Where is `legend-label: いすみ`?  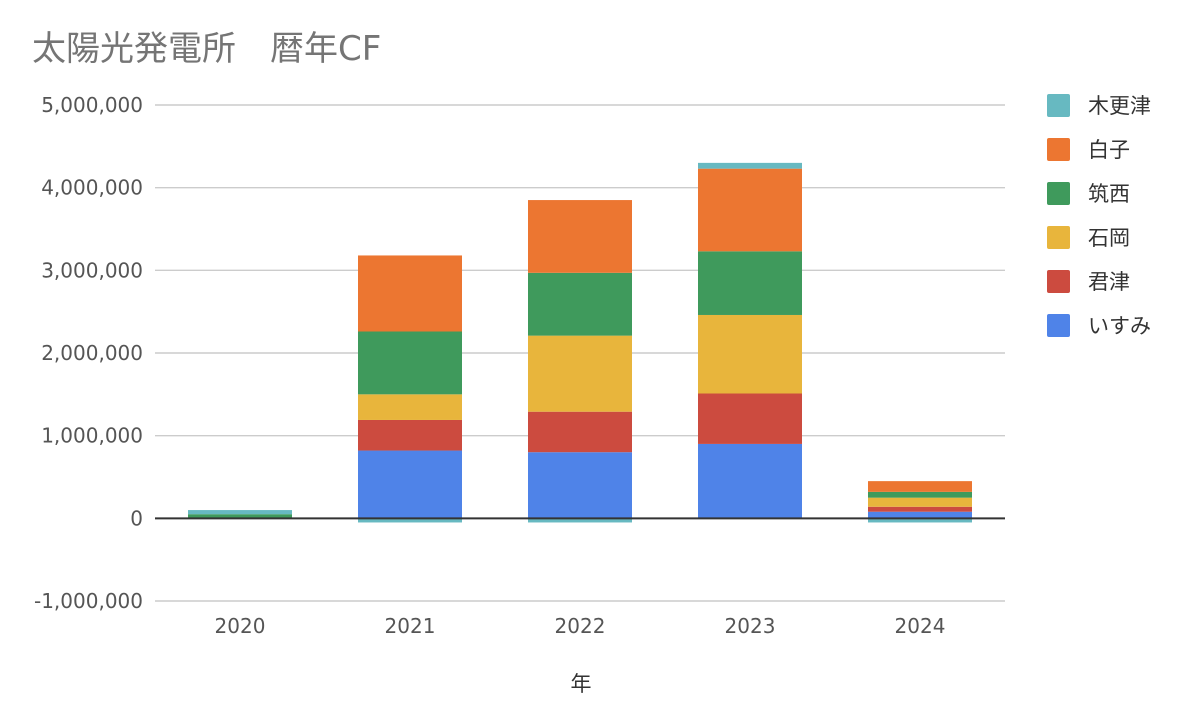
legend-label: いすみ is located at coordinates (1119, 326).